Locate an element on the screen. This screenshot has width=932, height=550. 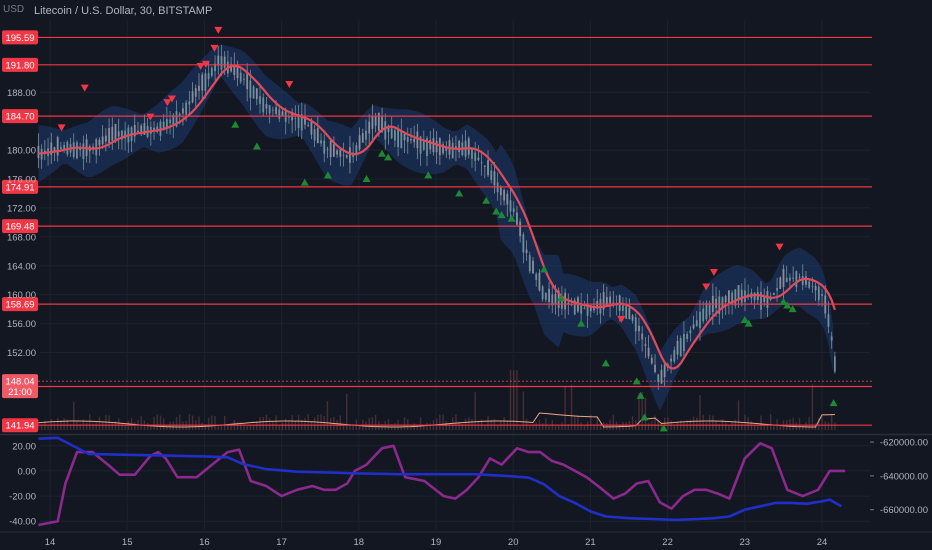
right-tick-label: -620000.00 is located at coordinates (904, 443).